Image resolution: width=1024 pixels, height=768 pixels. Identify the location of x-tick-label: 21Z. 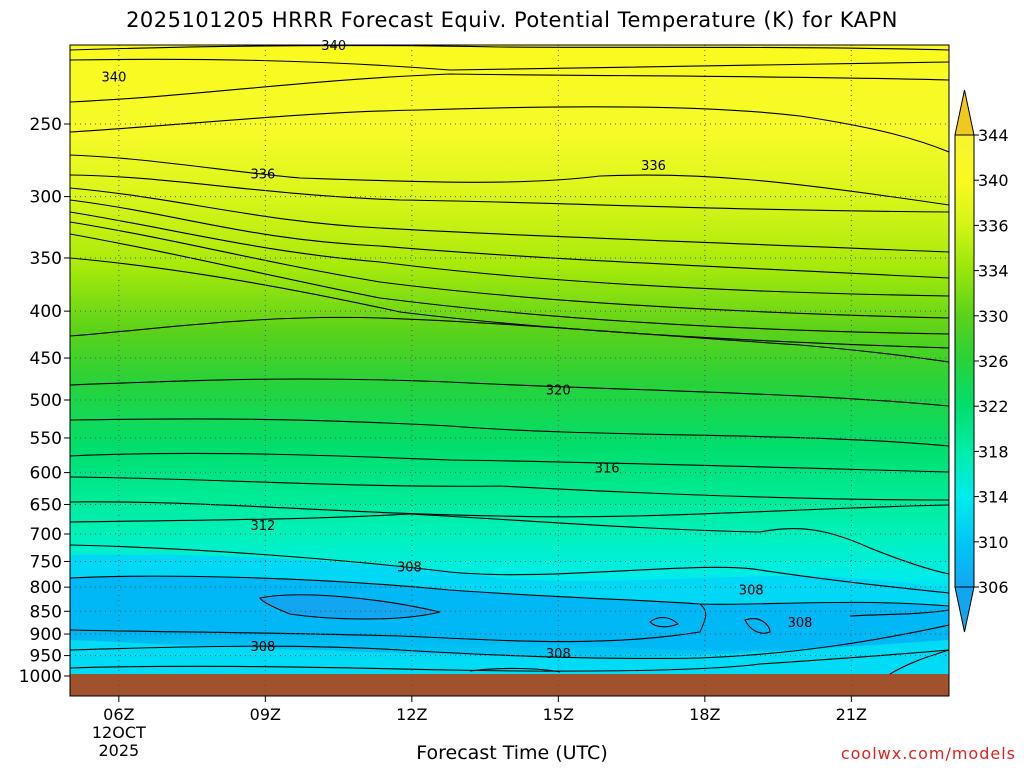
(851, 714).